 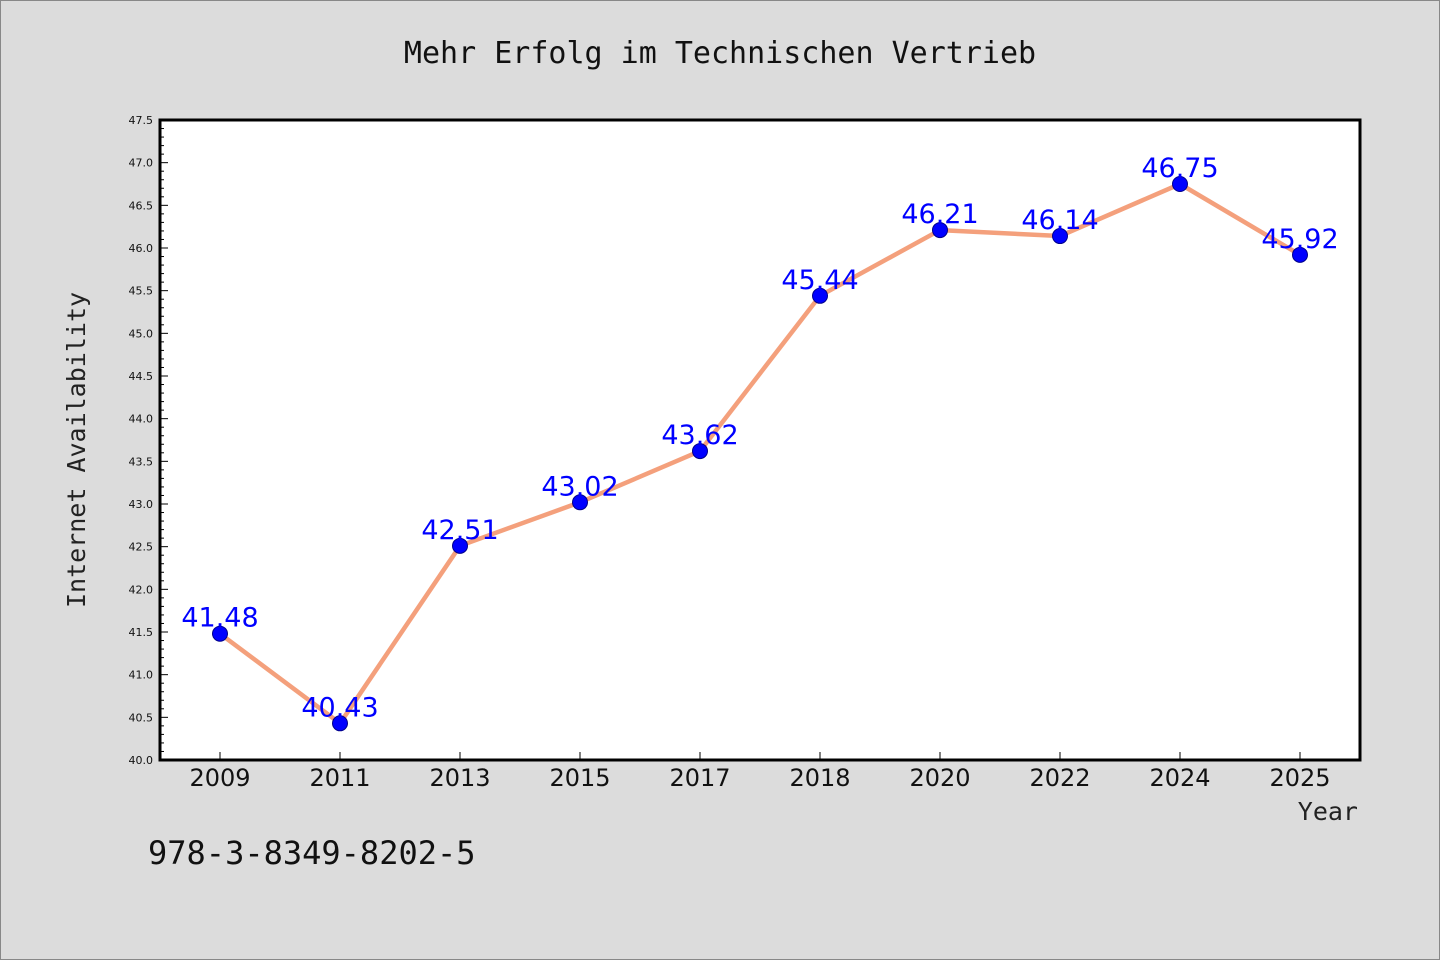 I want to click on y-tick-label: 45.0, so click(x=141, y=333).